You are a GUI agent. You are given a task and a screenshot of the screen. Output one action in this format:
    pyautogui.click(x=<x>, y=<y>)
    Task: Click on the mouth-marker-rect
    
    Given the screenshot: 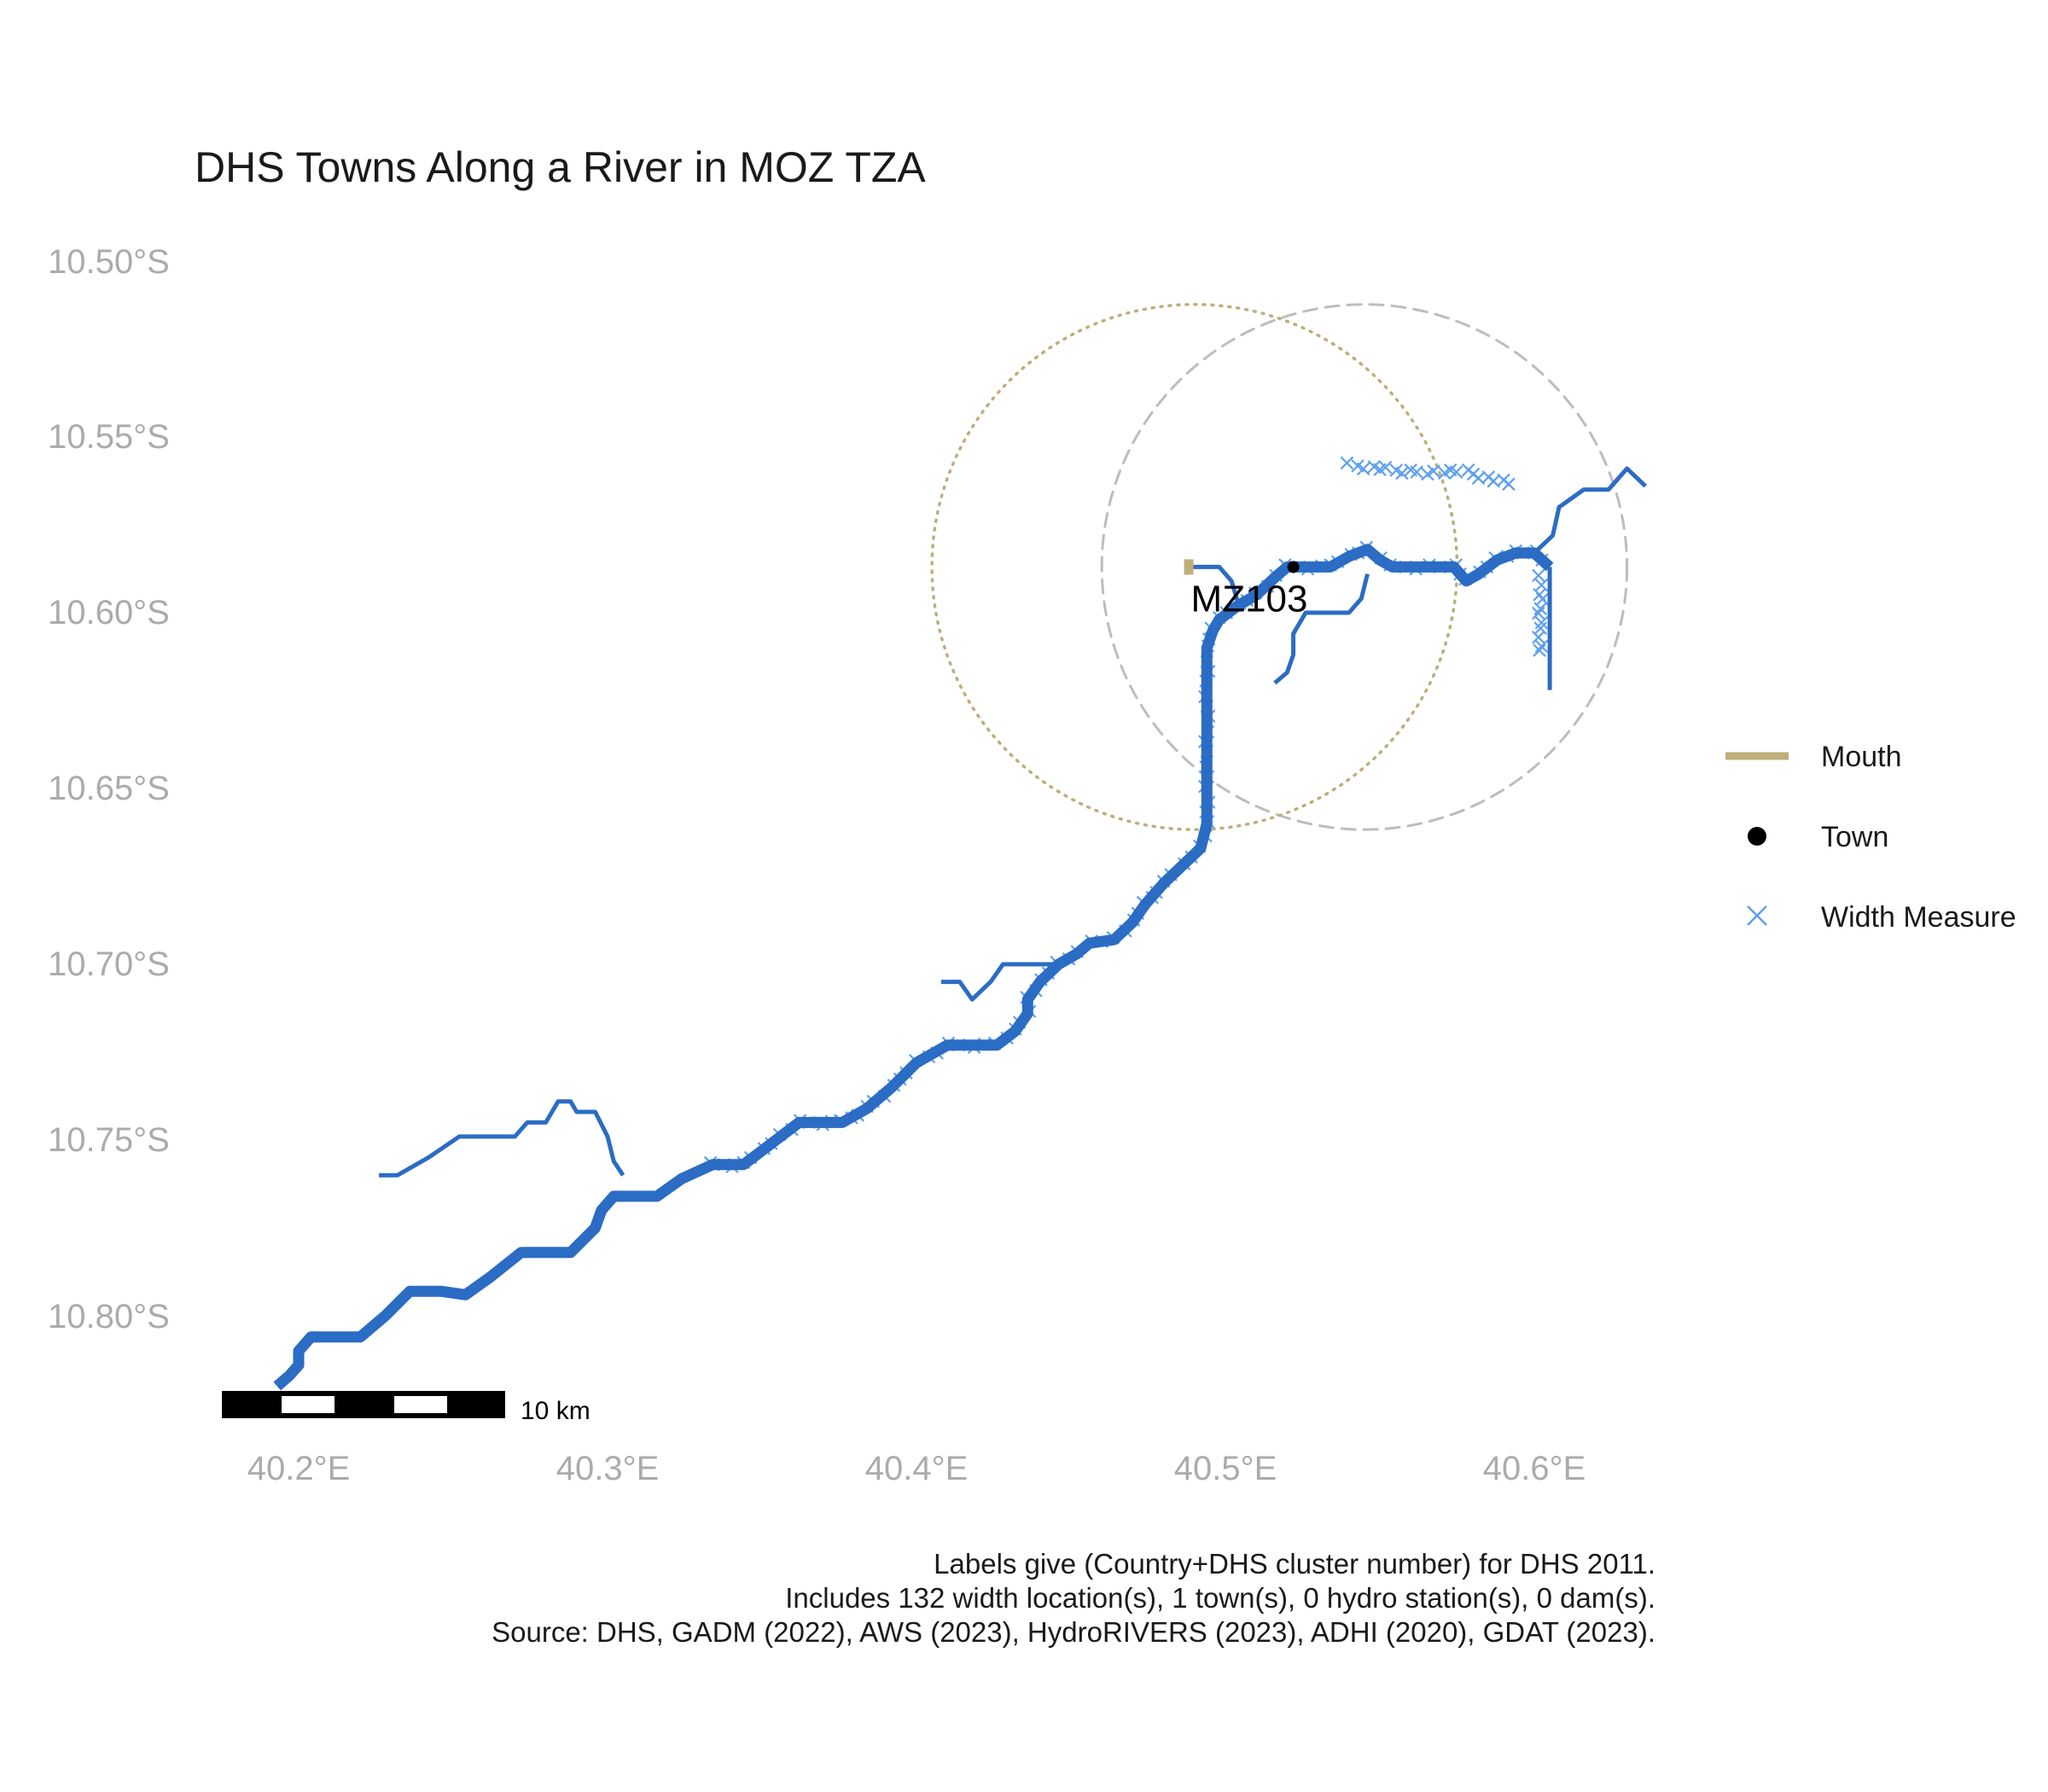 What is the action you would take?
    pyautogui.click(x=1189, y=567)
    